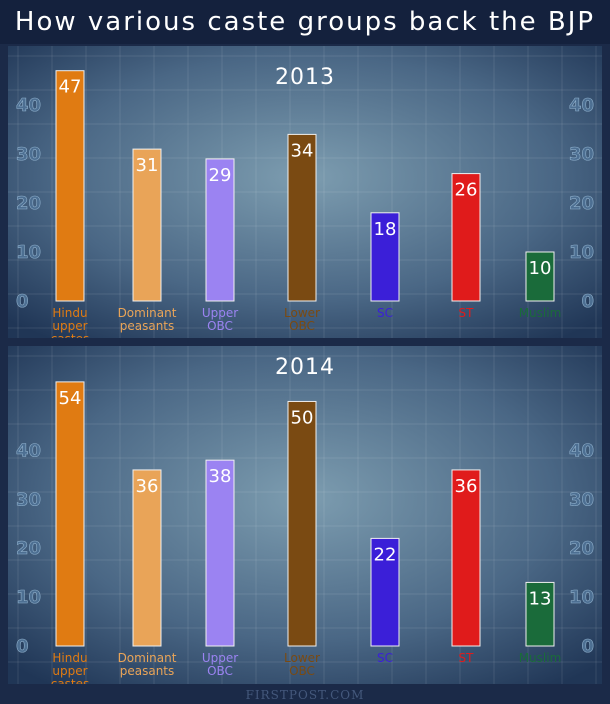  I want to click on bar-value-label: 18, so click(385, 229).